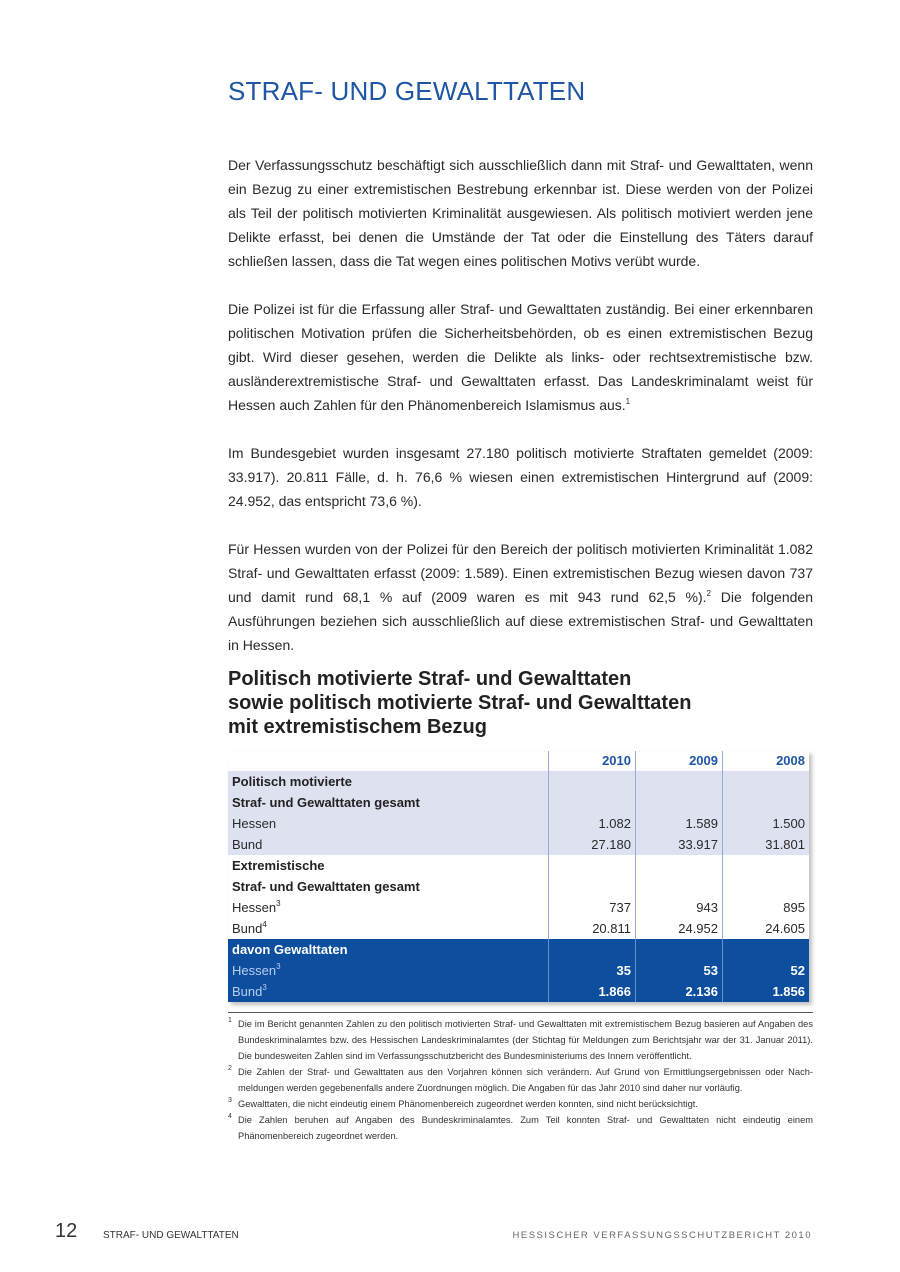 Image resolution: width=900 pixels, height=1272 pixels. I want to click on table-row: Bund 27.180 33.917 31.801, so click(518, 844).